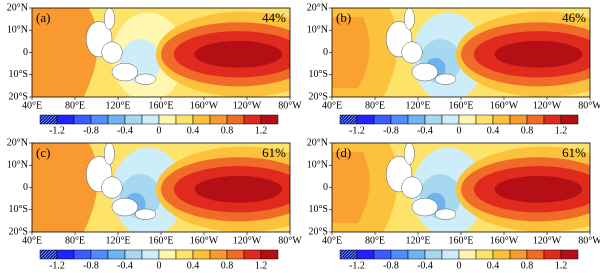 The width and height of the screenshot is (600, 273). Describe the element at coordinates (504, 105) in the screenshot. I see `lon-label: 160°W` at that location.